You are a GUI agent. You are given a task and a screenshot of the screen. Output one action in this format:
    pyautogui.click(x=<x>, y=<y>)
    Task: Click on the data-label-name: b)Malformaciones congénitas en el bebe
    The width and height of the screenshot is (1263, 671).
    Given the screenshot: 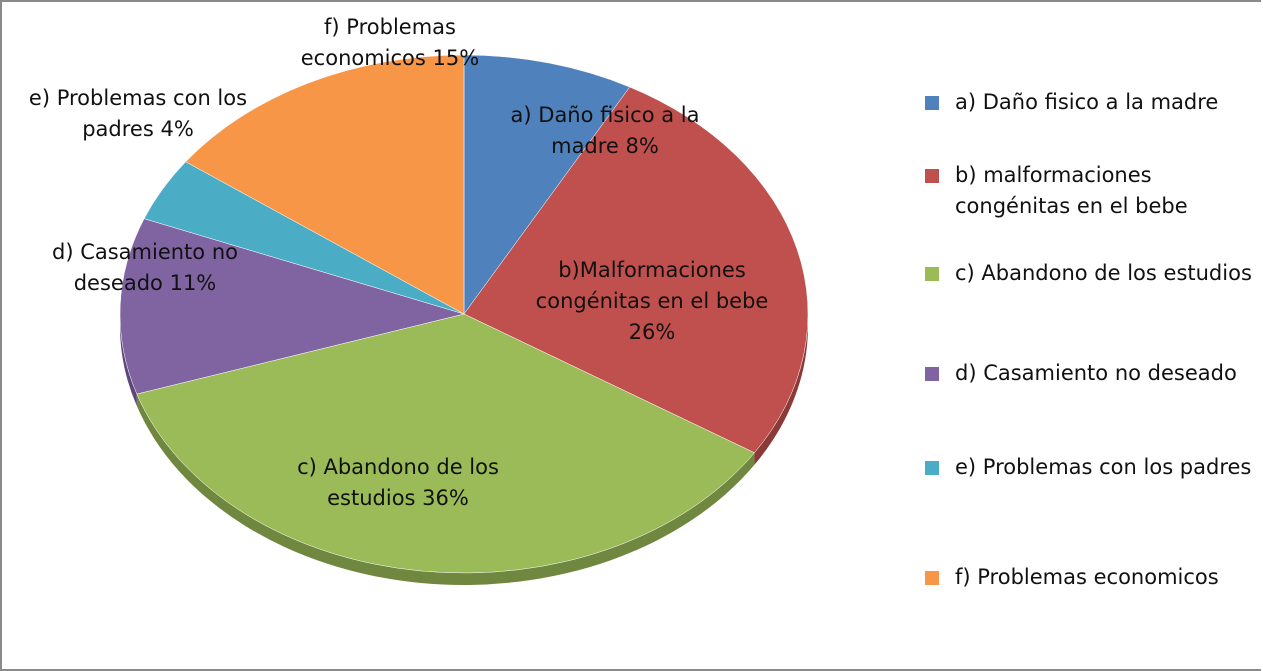 What is the action you would take?
    pyautogui.click(x=652, y=285)
    